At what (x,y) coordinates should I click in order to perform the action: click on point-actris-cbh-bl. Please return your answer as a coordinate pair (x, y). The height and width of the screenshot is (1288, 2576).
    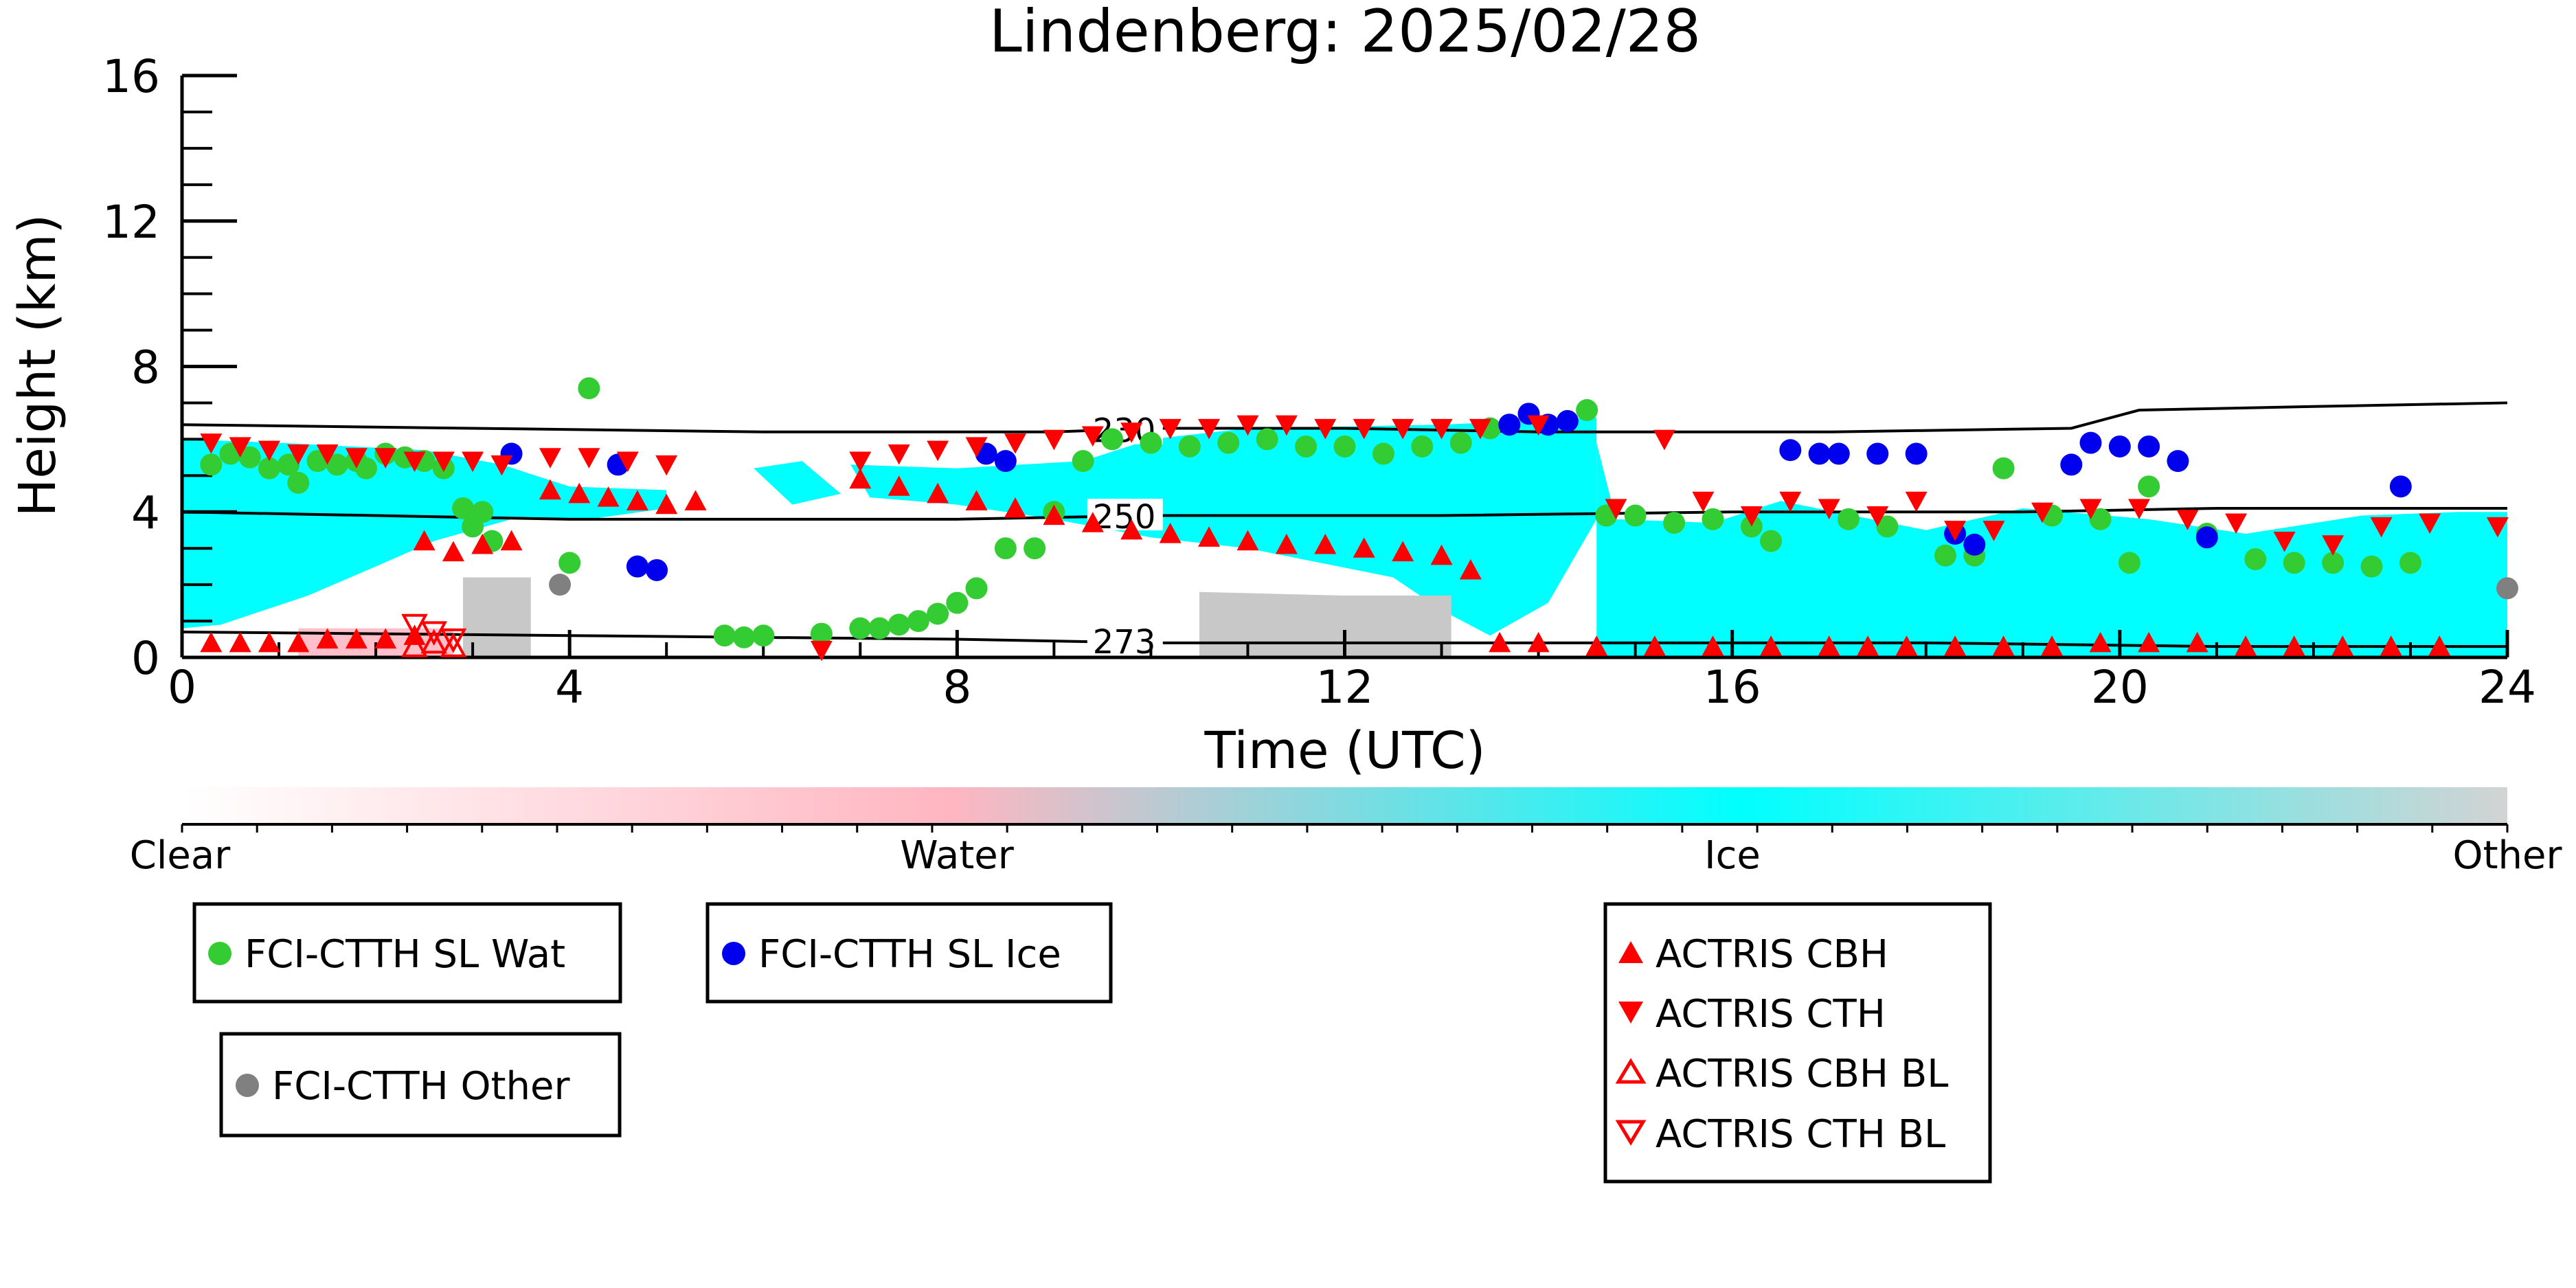
    Looking at the image, I should click on (414, 644).